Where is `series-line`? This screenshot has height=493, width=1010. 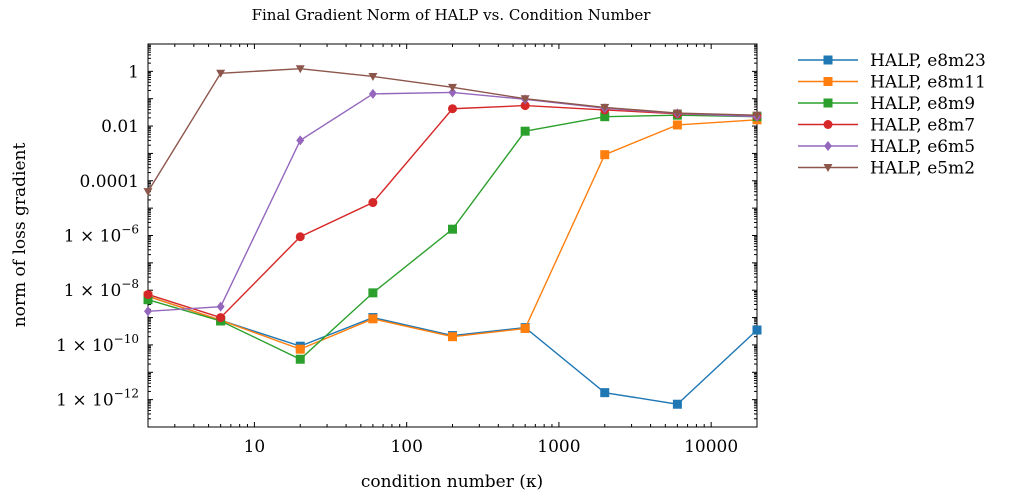
series-line is located at coordinates (452, 350).